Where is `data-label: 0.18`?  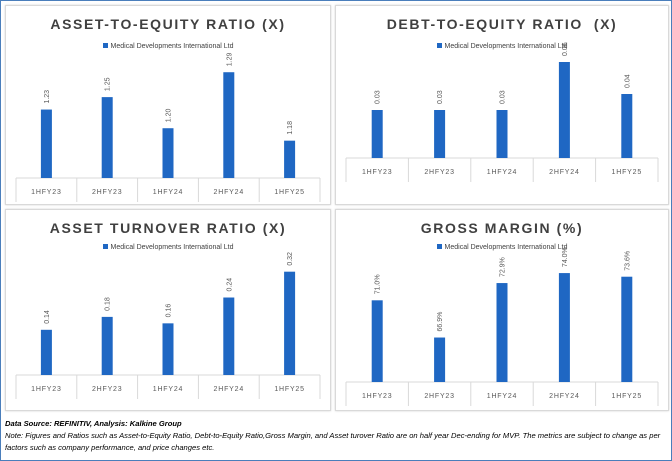 data-label: 0.18 is located at coordinates (108, 304).